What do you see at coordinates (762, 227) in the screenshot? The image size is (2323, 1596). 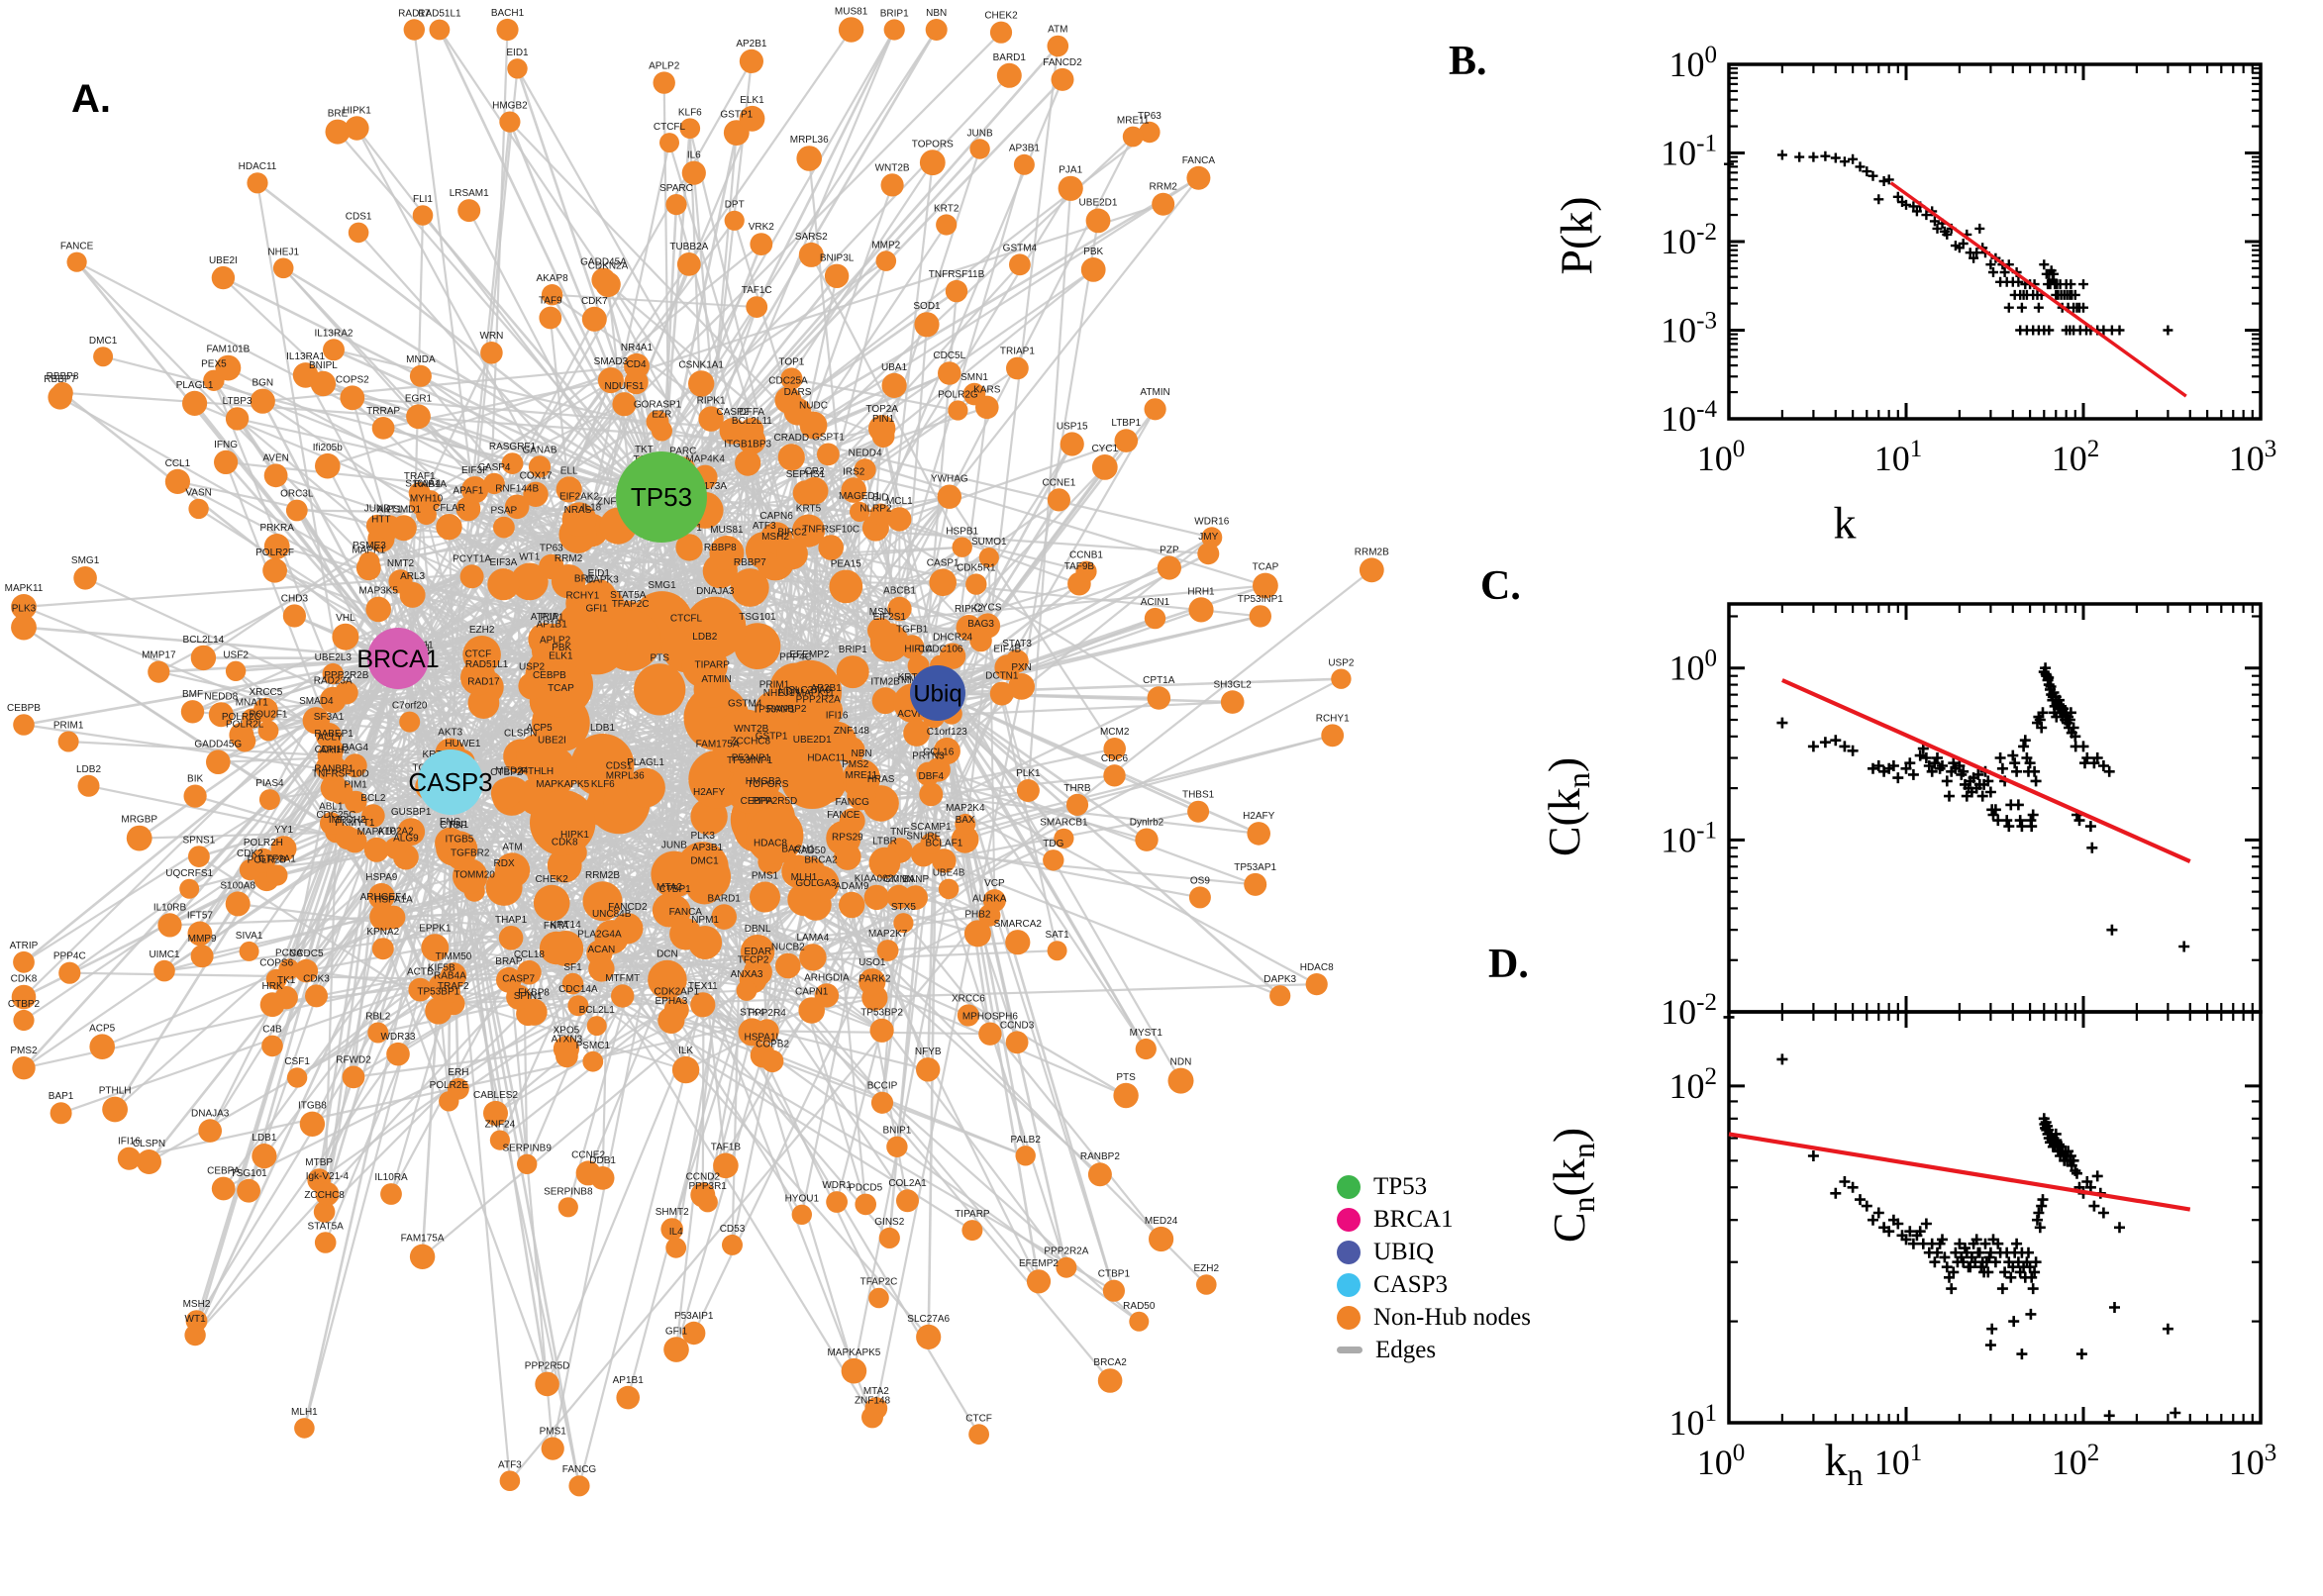 I see `network-node-label: VRK2` at bounding box center [762, 227].